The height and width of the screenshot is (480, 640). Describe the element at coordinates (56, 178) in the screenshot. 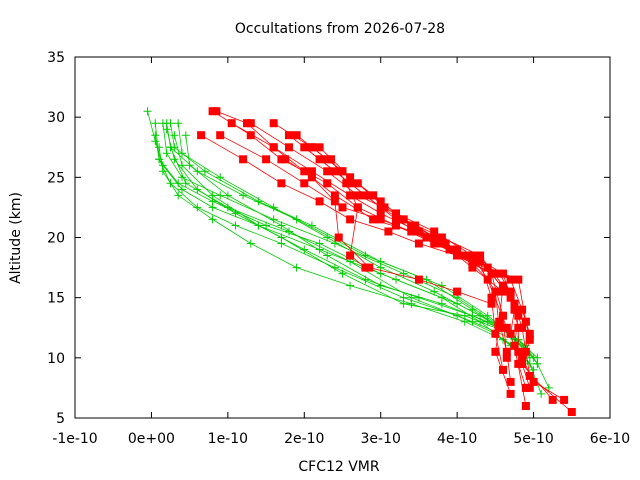

I see `y-tick-label: 25` at that location.